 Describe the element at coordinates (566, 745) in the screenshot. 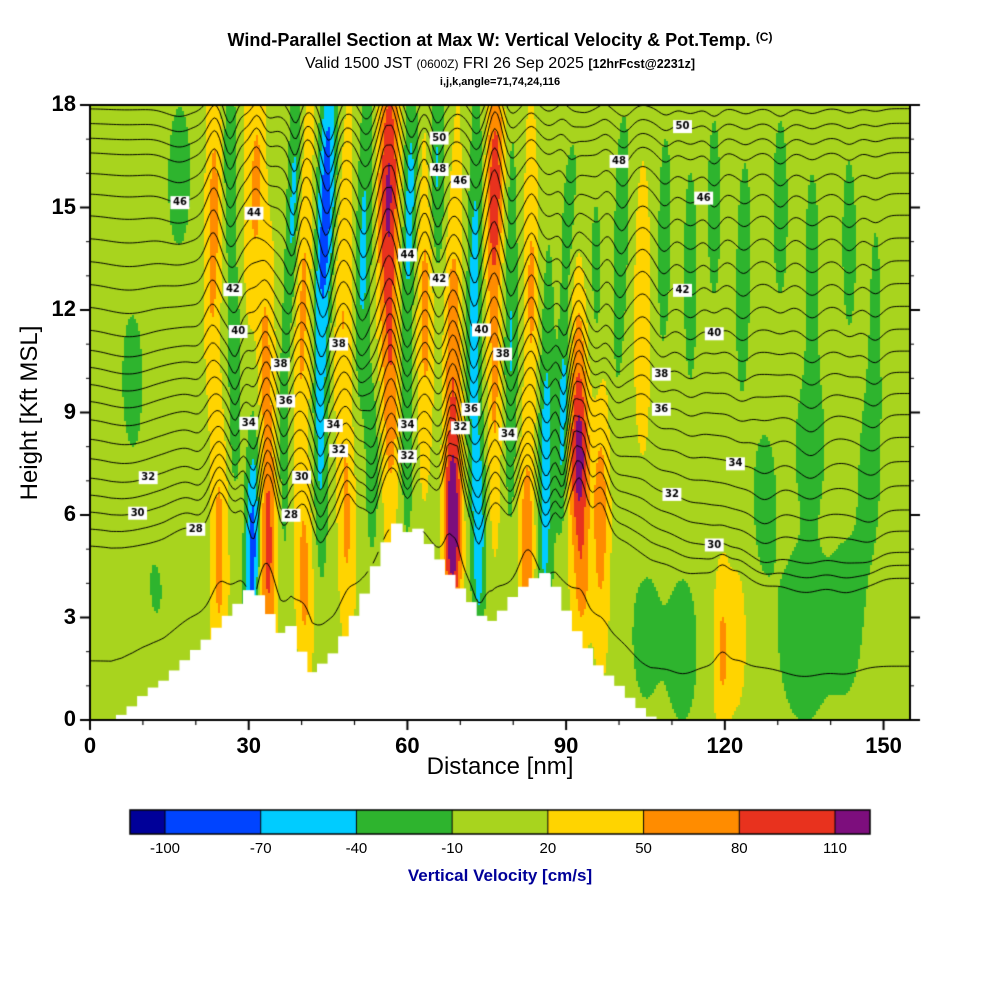

I see `x-tick-label: 90` at that location.